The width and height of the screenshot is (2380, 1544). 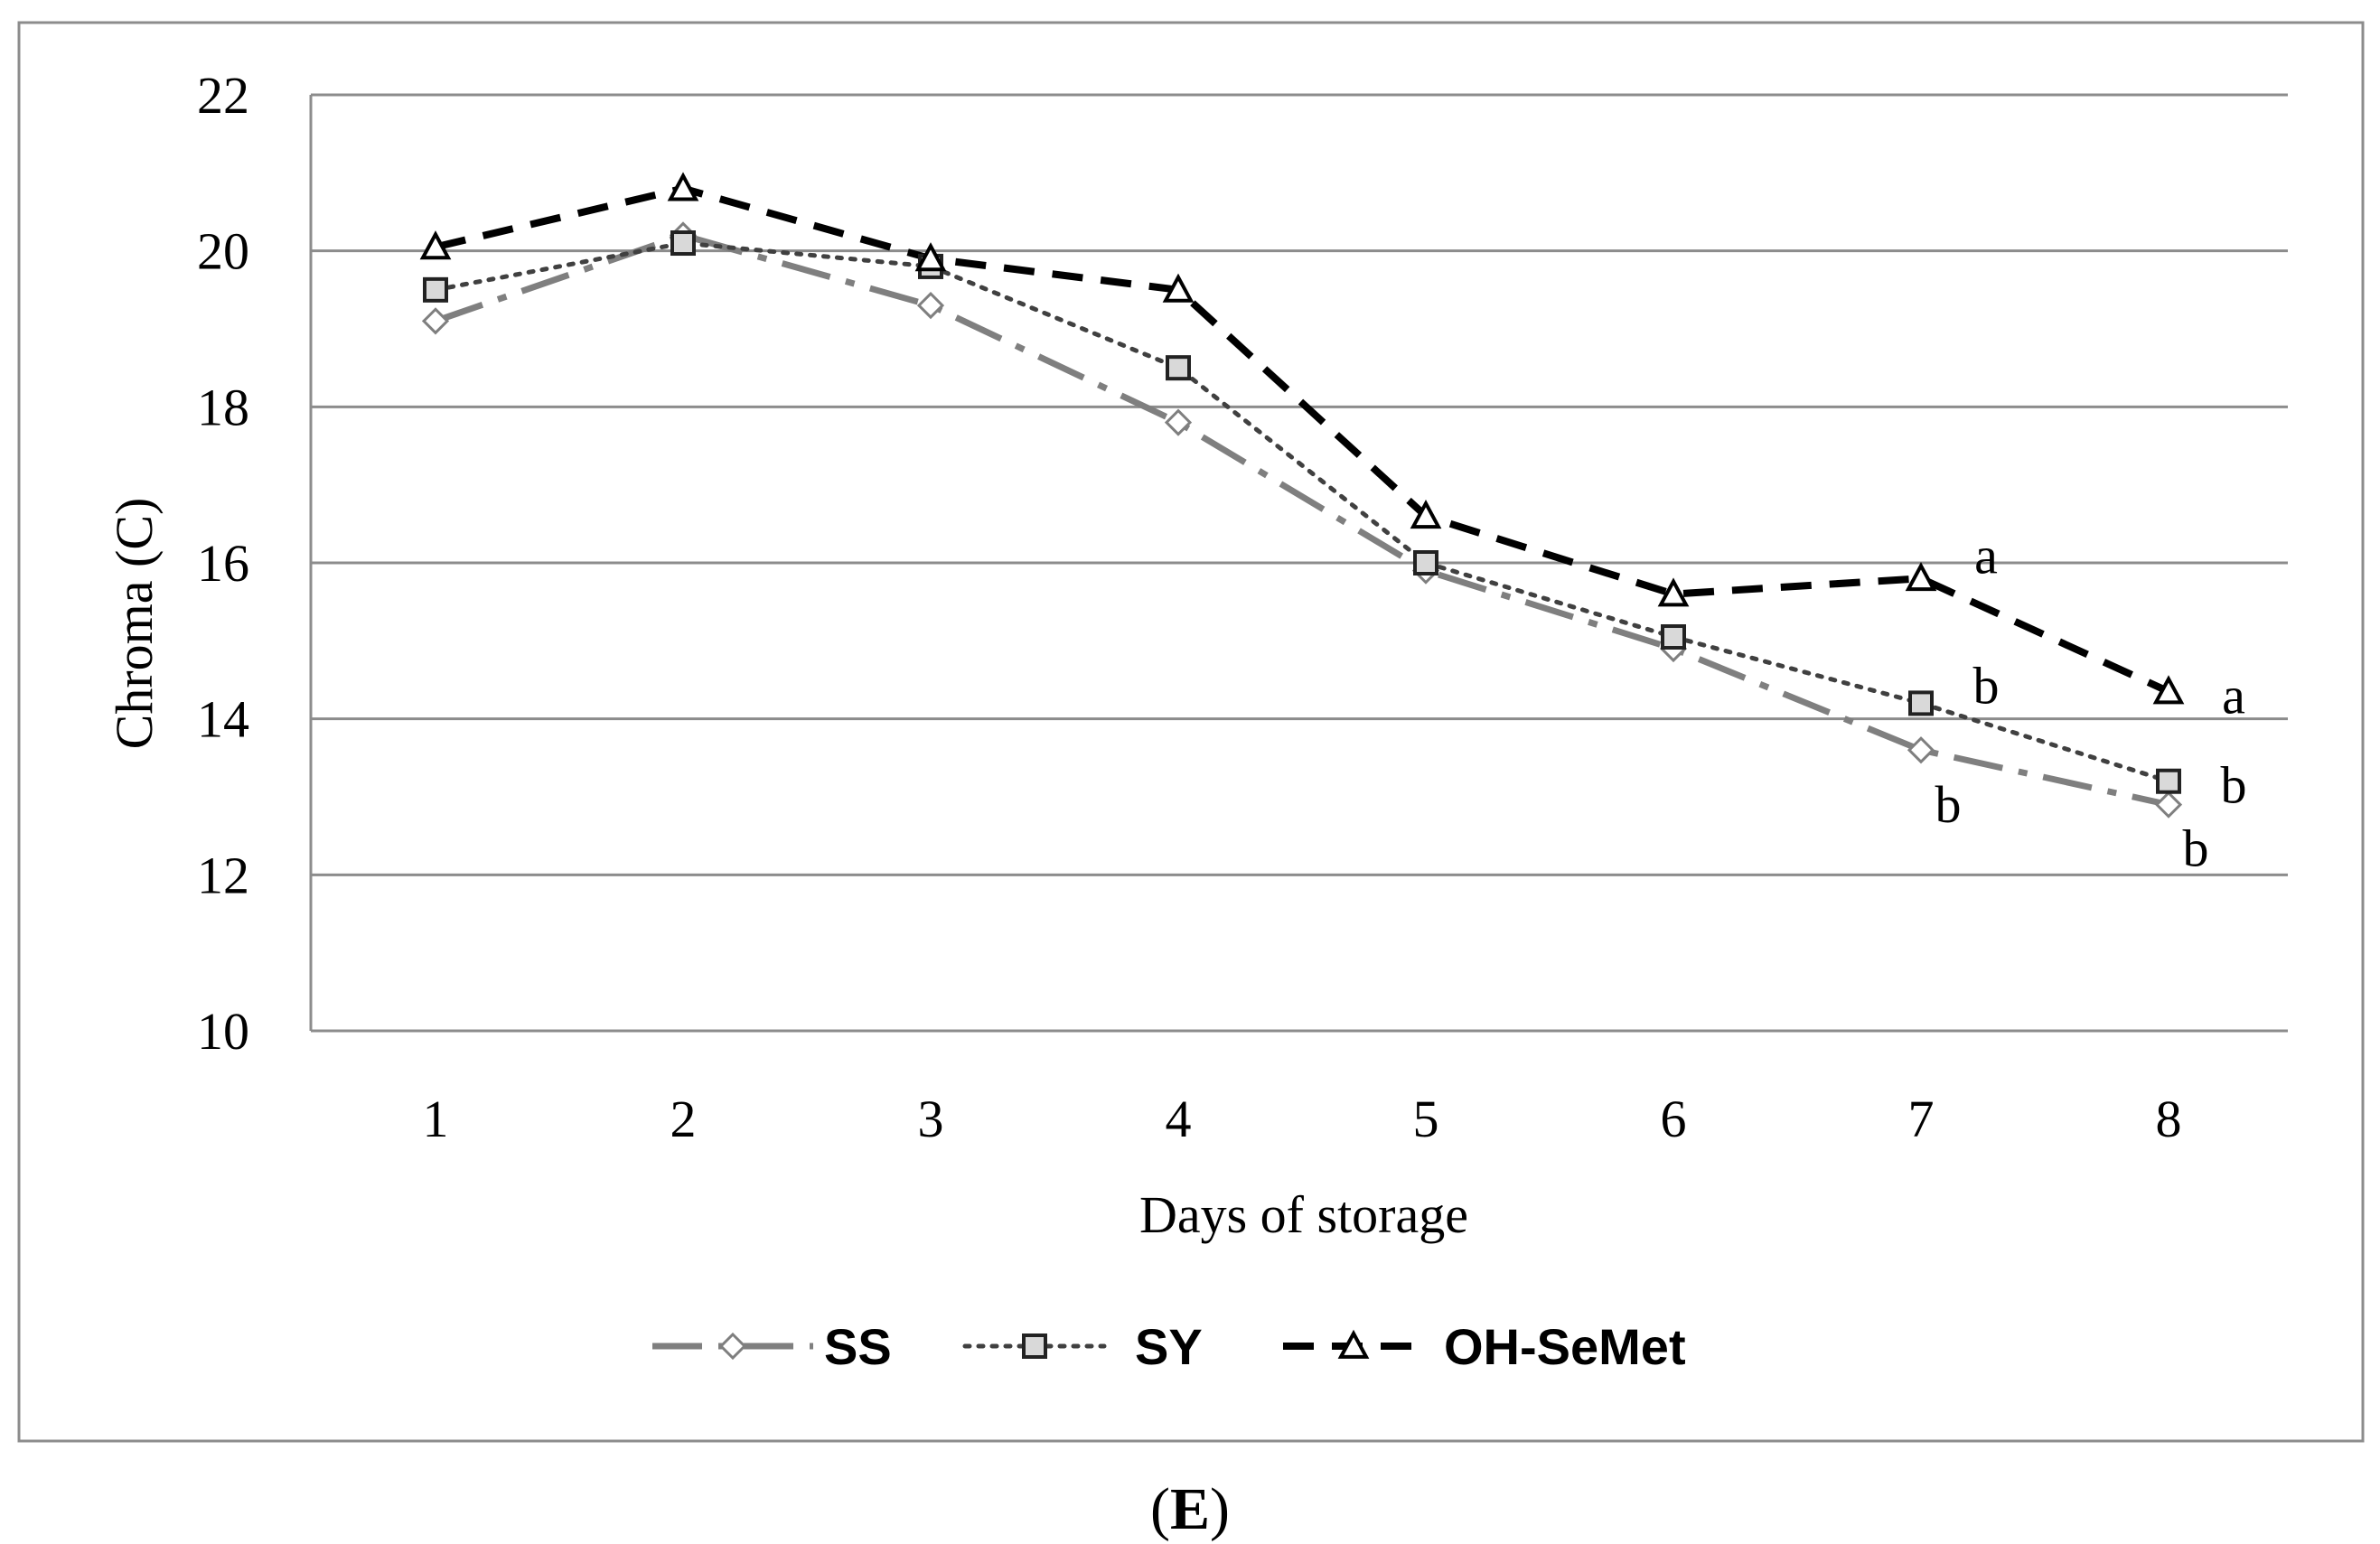 I want to click on legend-item-oh-semet: OH-SeMet, so click(x=1484, y=1346).